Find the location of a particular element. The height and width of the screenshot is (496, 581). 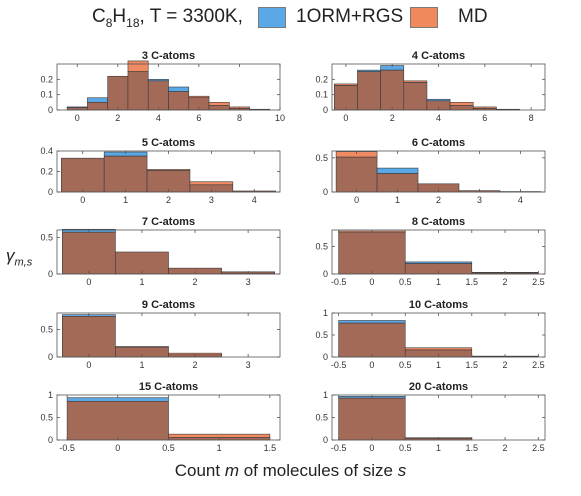

panel-9-ytick-label: 1 is located at coordinates (50, 395).